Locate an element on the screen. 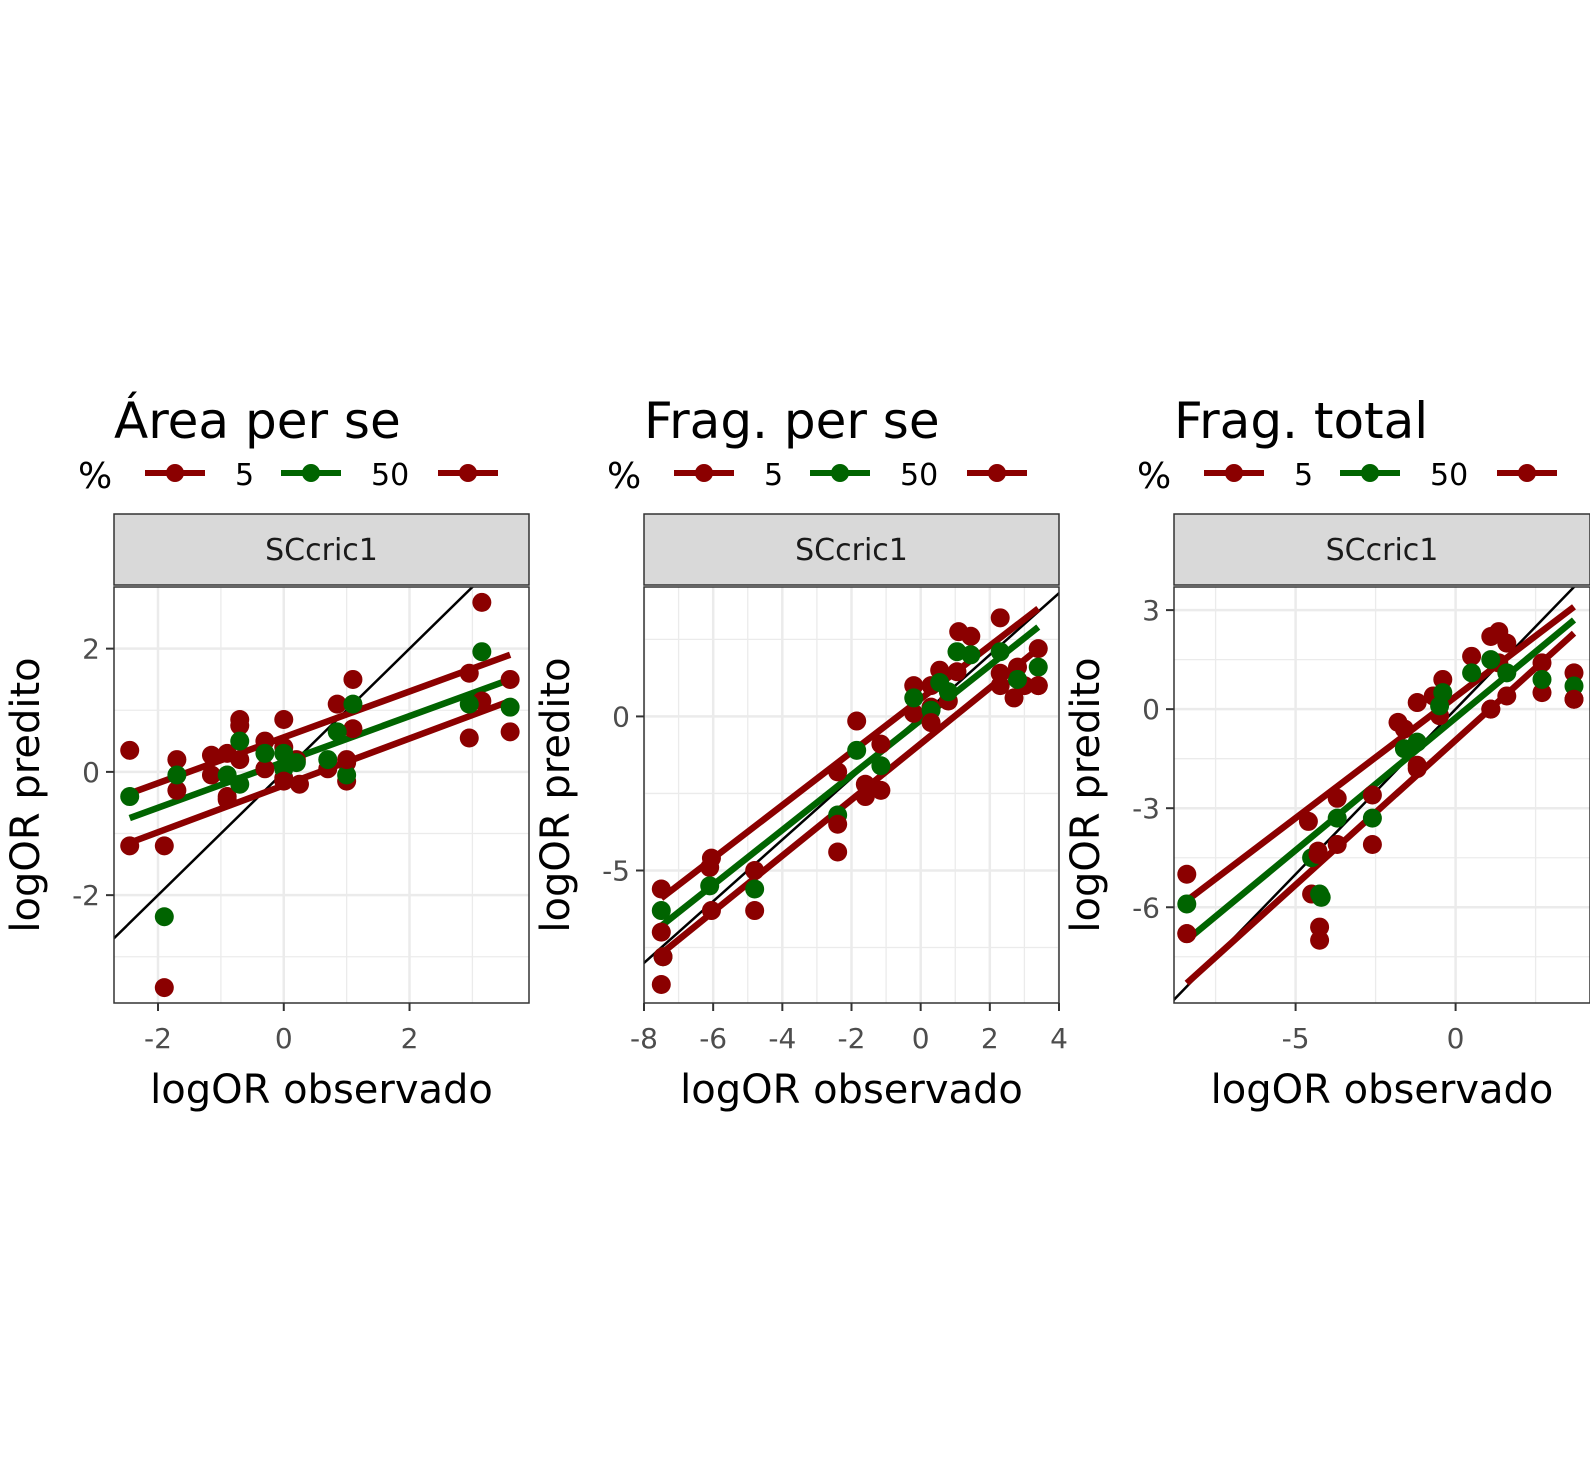  y-tick-label: -5 is located at coordinates (616, 870).